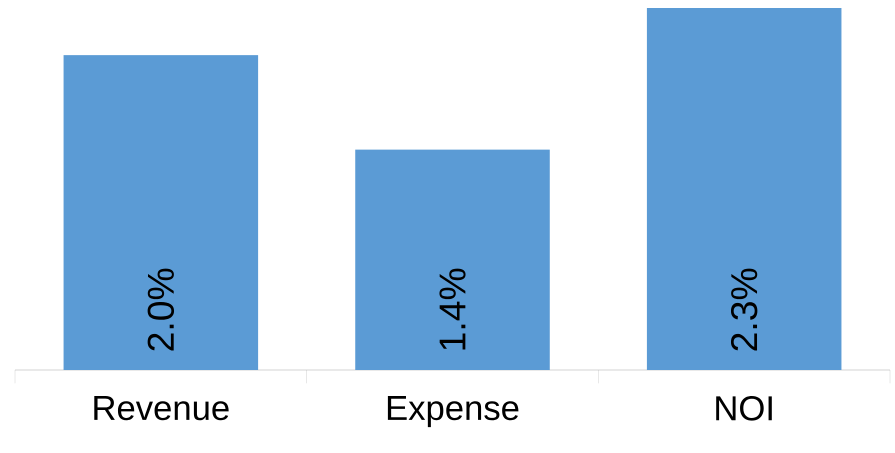 The width and height of the screenshot is (895, 453). What do you see at coordinates (452, 309) in the screenshot?
I see `data-label: 1.4%` at bounding box center [452, 309].